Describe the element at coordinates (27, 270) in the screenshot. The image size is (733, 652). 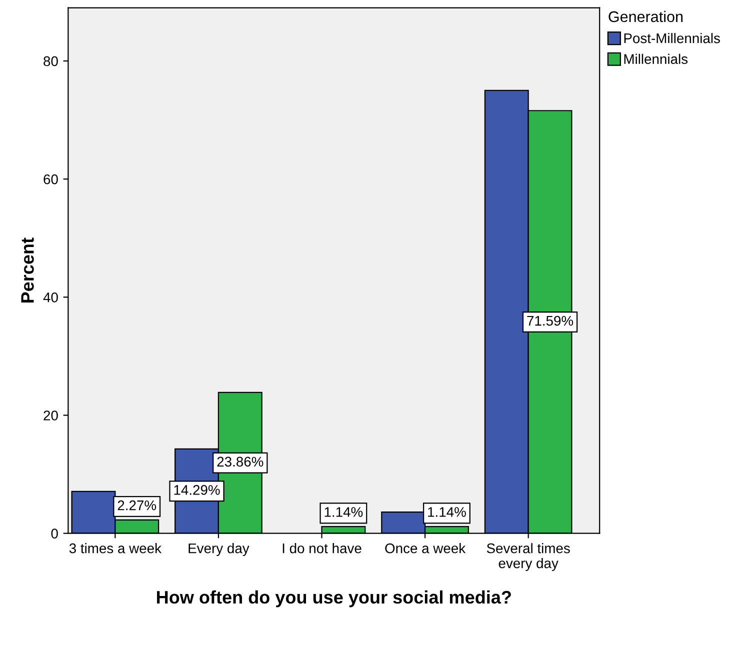
I see `y-axis-title: Percent` at that location.